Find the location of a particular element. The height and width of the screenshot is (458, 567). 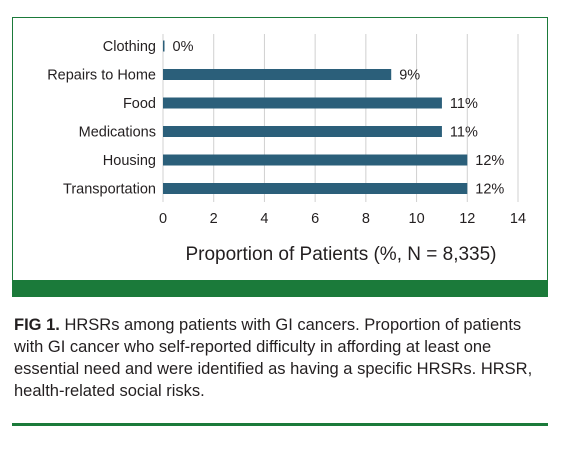

x-tick-label: 10 is located at coordinates (417, 219).